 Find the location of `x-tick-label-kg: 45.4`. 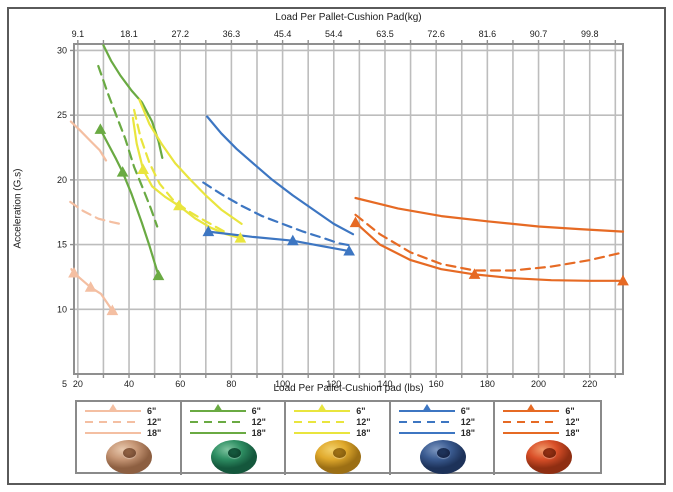

x-tick-label-kg: 45.4 is located at coordinates (283, 34).